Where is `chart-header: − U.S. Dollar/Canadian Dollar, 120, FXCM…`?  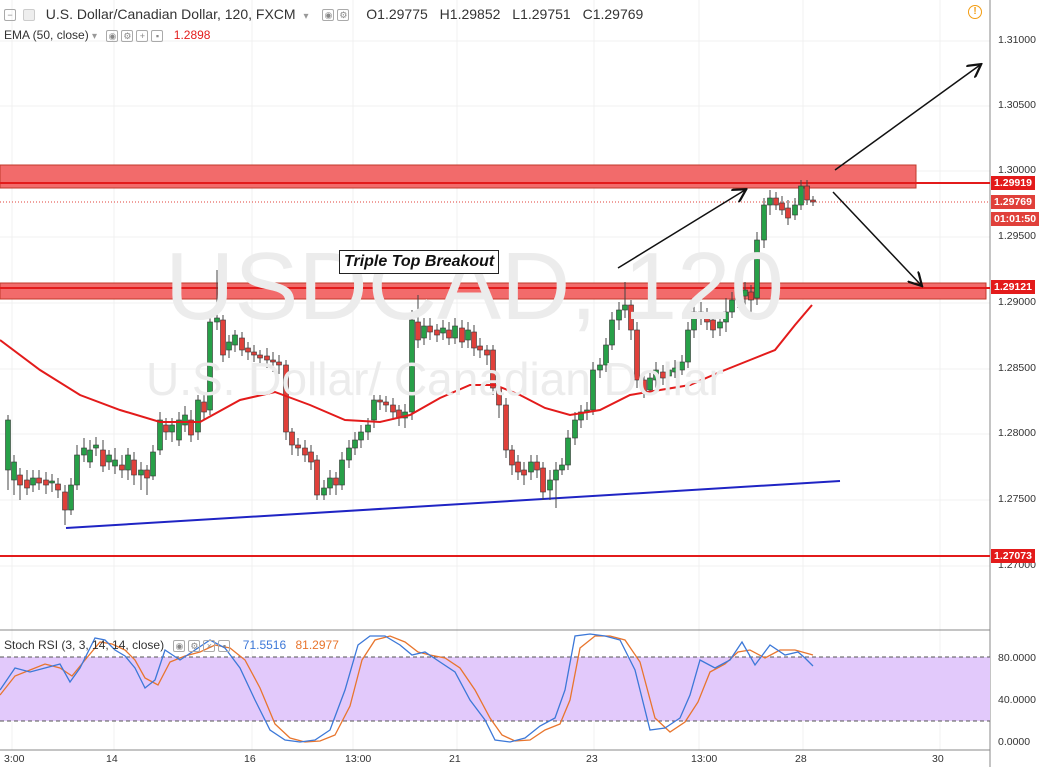
chart-header: − U.S. Dollar/Canadian Dollar, 120, FXCM… is located at coordinates (323, 14).